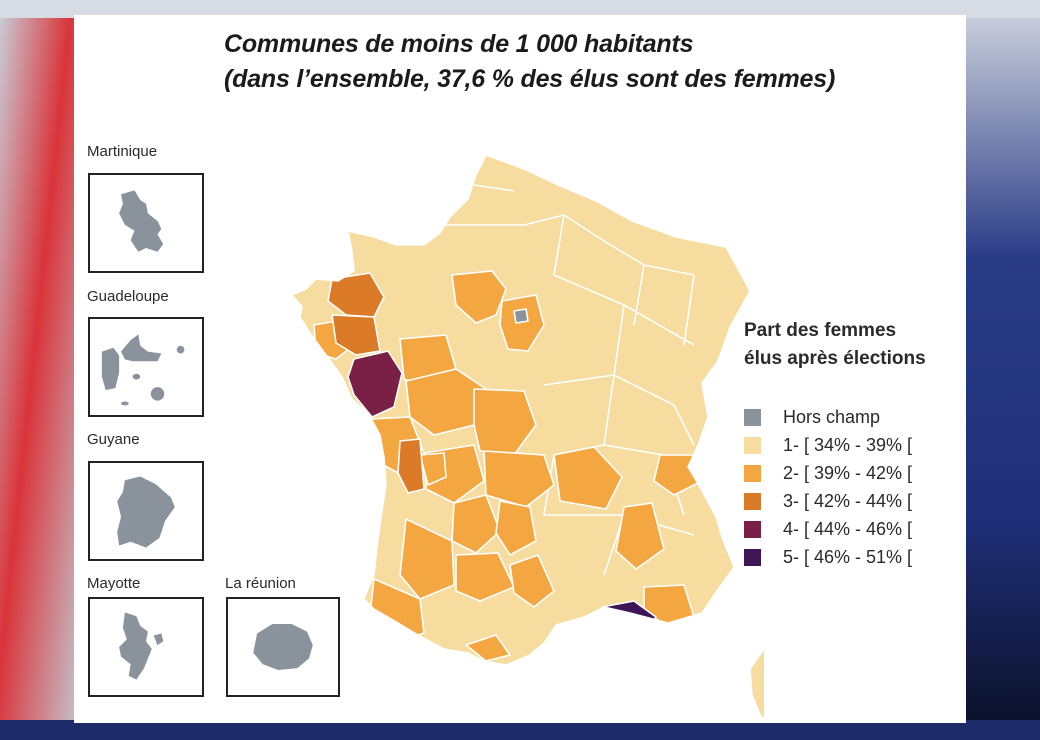  Describe the element at coordinates (848, 556) in the screenshot. I see `legend-label: 5- [ 46% - 51% [` at that location.